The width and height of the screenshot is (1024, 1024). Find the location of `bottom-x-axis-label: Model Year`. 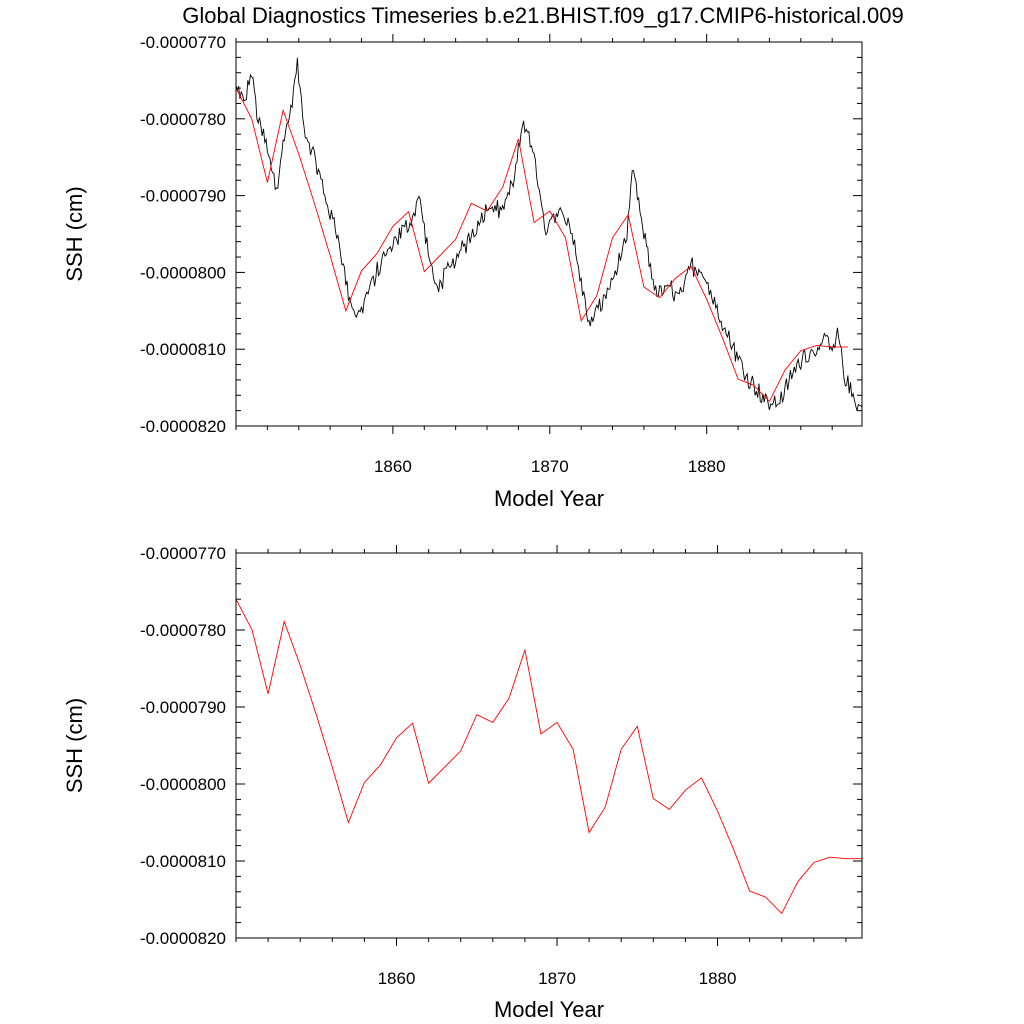

bottom-x-axis-label: Model Year is located at coordinates (549, 1009).